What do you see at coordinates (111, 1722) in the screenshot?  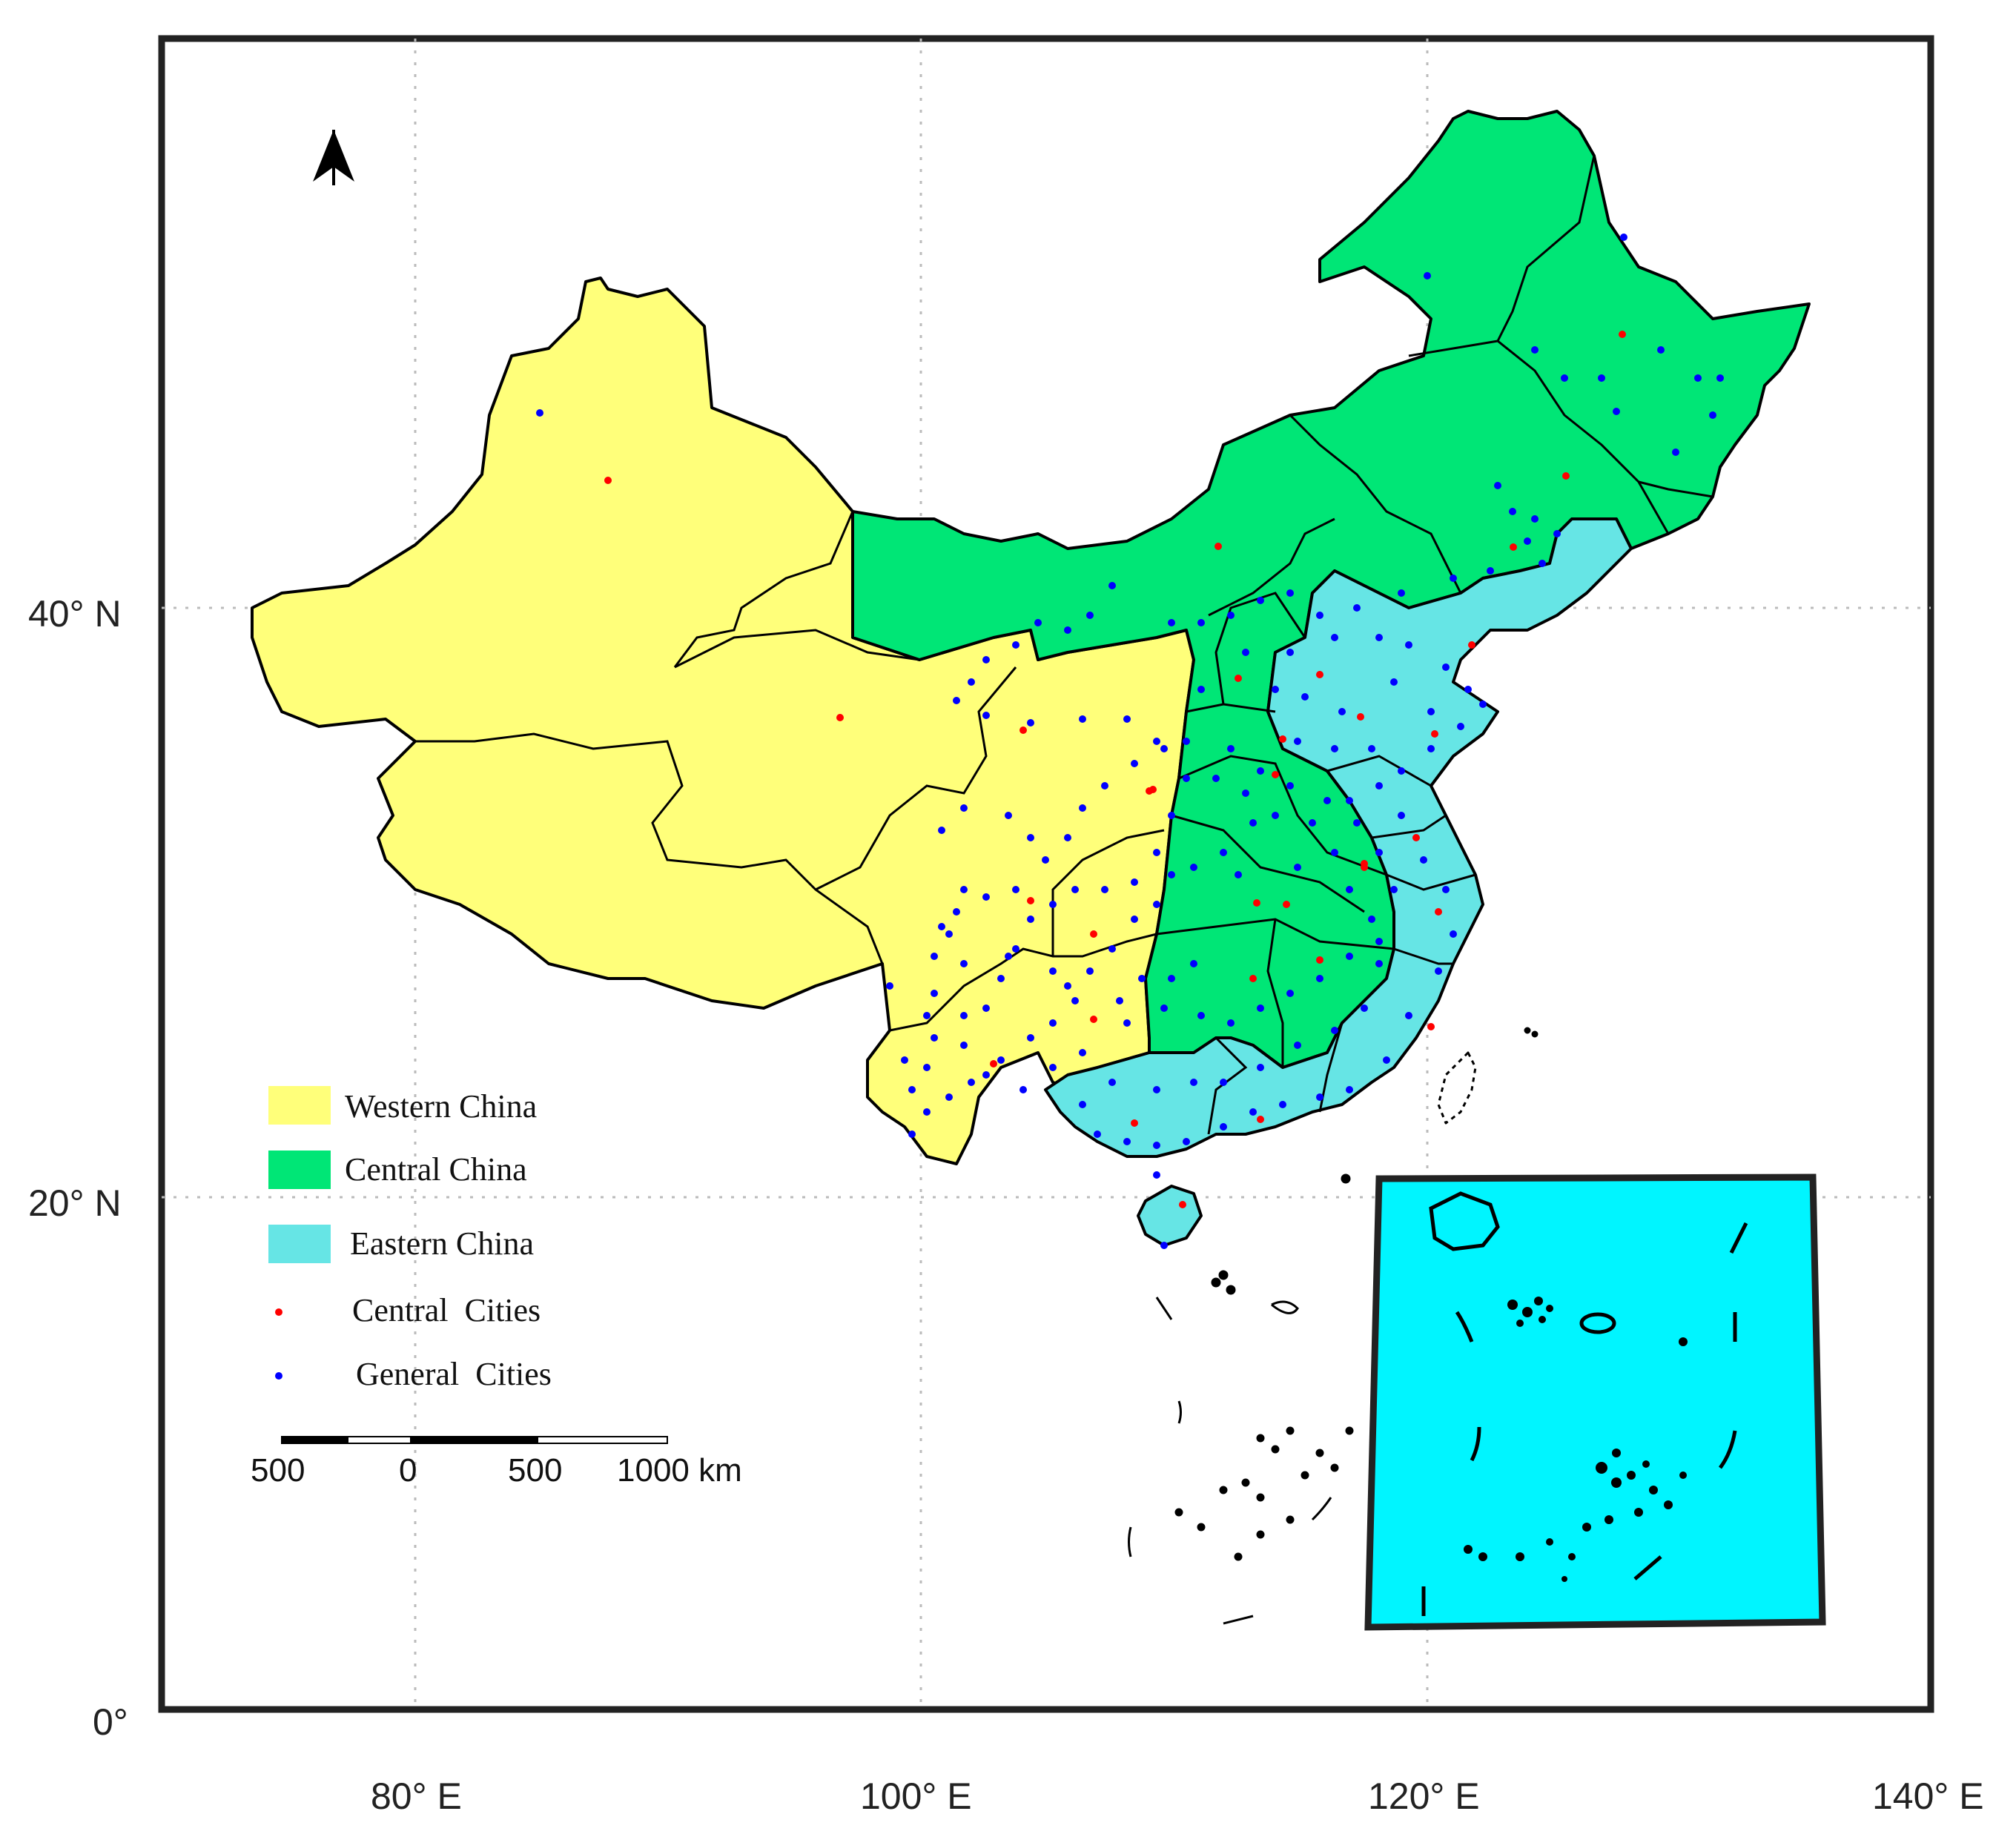 I see `lat-label-0: 0°` at bounding box center [111, 1722].